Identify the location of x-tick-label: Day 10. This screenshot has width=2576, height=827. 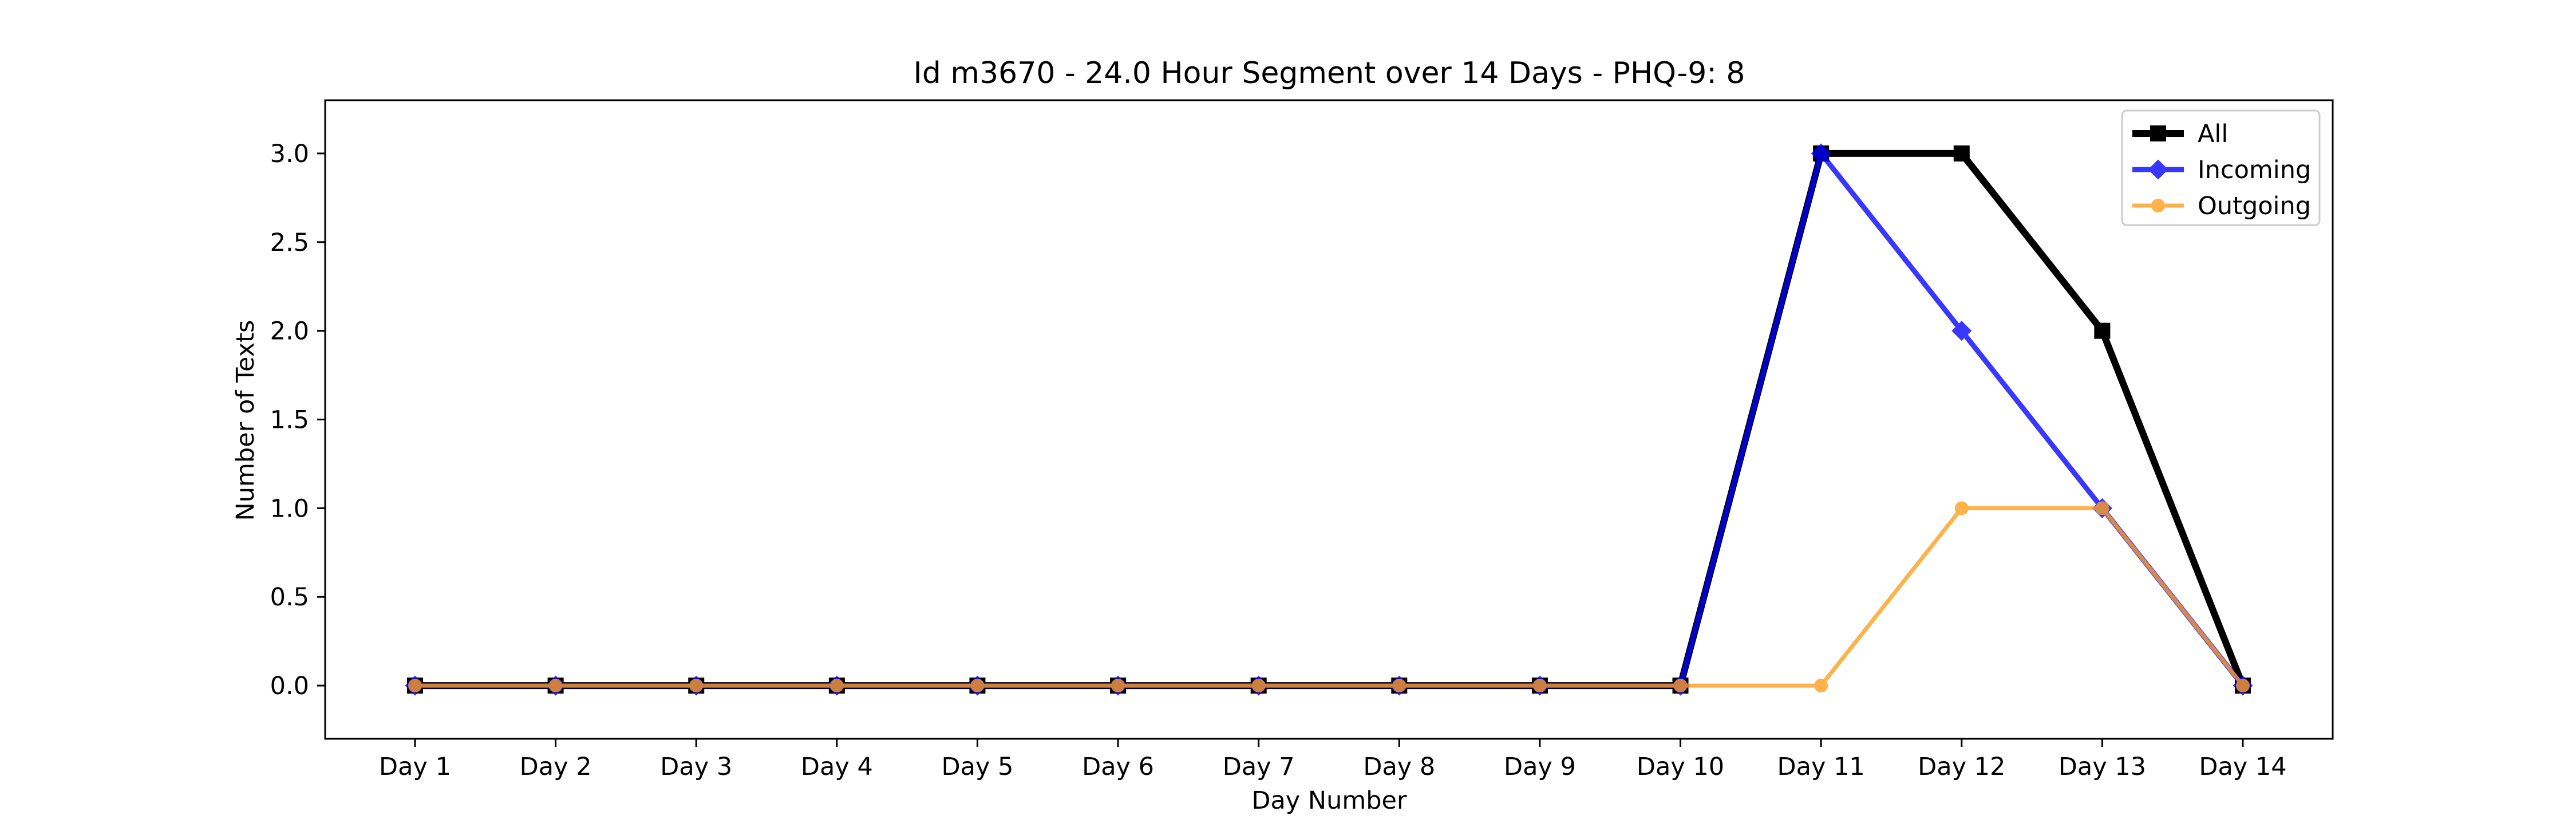
(1680, 767).